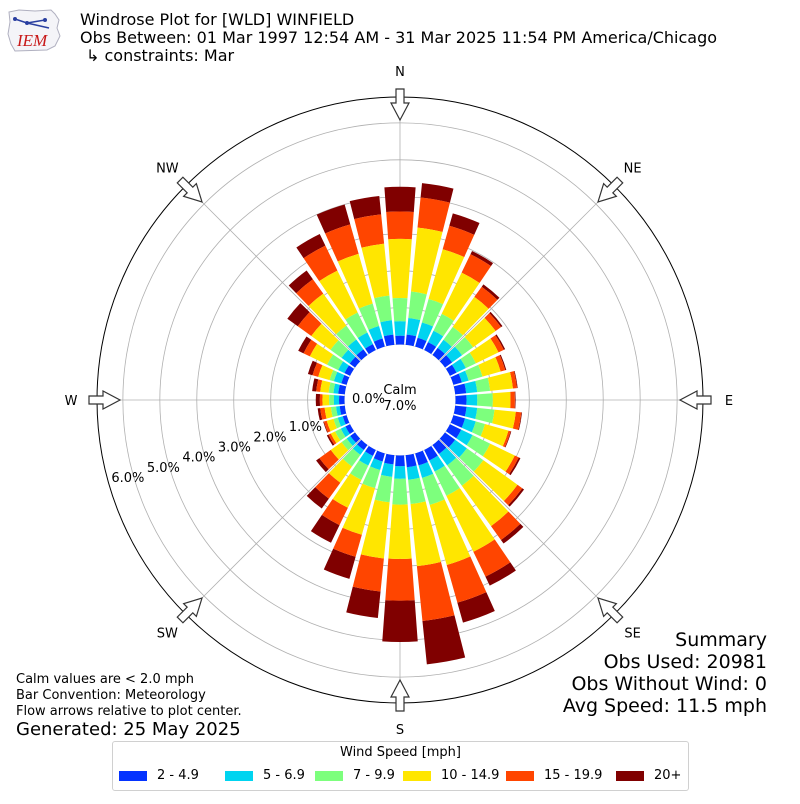 The width and height of the screenshot is (800, 804). What do you see at coordinates (111, 695) in the screenshot?
I see `bar-convention-note: Bar Convention: Meteorology` at bounding box center [111, 695].